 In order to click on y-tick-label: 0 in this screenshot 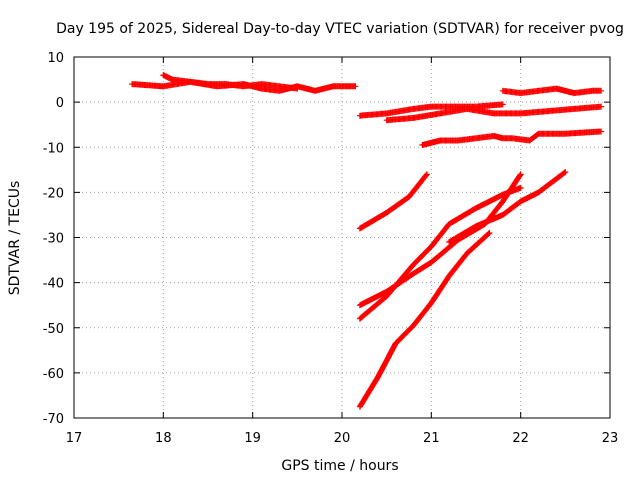, I will do `click(60, 103)`.